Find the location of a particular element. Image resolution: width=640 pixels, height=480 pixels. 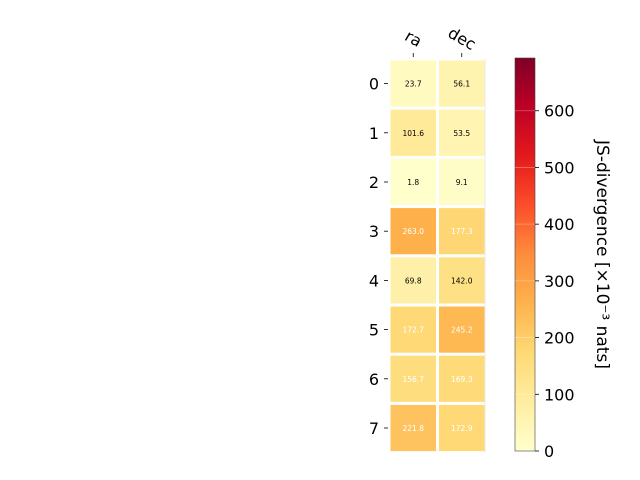

cell-value-label: 1.8 is located at coordinates (413, 182).